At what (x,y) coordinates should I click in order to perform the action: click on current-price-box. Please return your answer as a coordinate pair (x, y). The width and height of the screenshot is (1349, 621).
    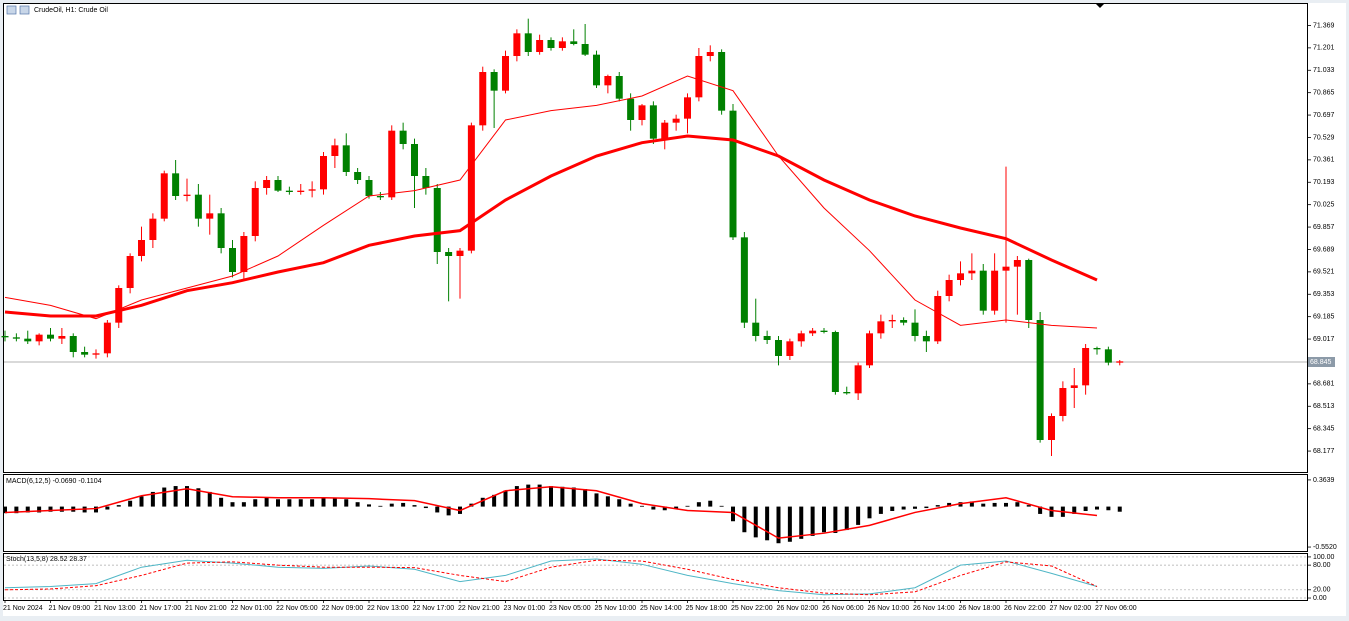
    Looking at the image, I should click on (1321, 362).